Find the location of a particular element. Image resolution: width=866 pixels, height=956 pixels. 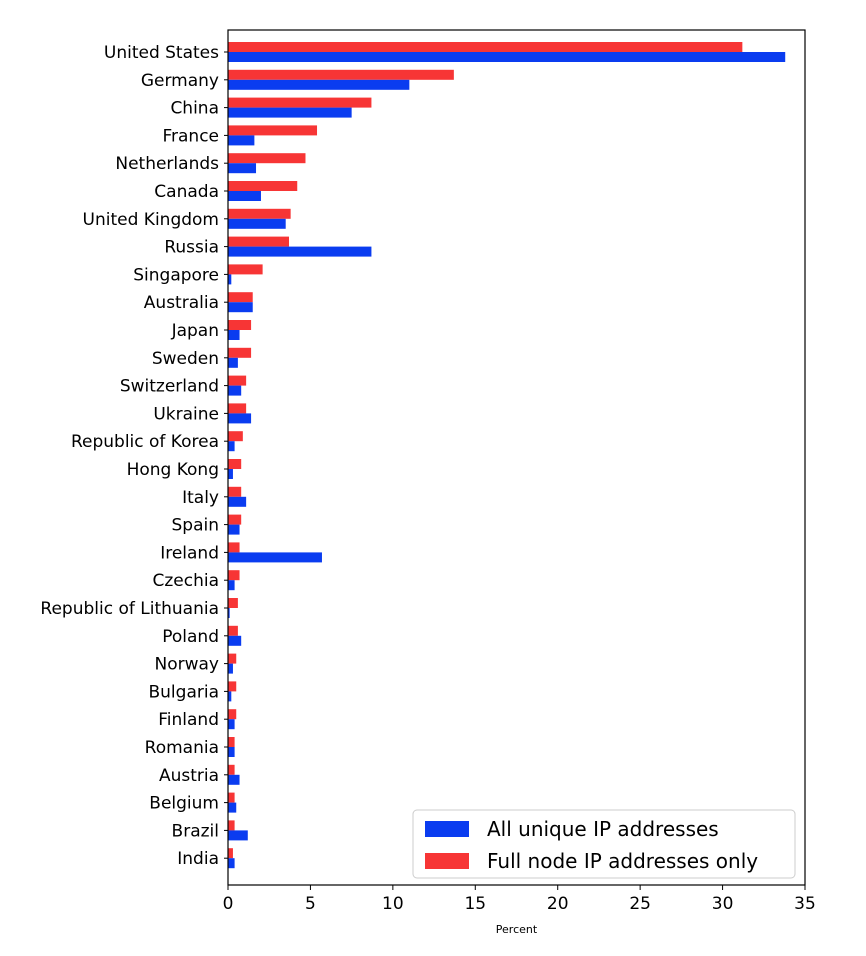

category-label-romania: Romania is located at coordinates (182, 748).